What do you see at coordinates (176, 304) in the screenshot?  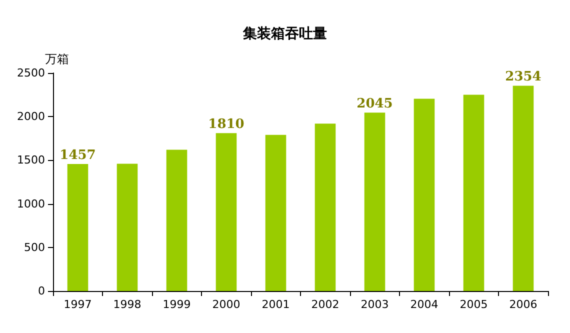 I see `x-tick-label: 1999` at bounding box center [176, 304].